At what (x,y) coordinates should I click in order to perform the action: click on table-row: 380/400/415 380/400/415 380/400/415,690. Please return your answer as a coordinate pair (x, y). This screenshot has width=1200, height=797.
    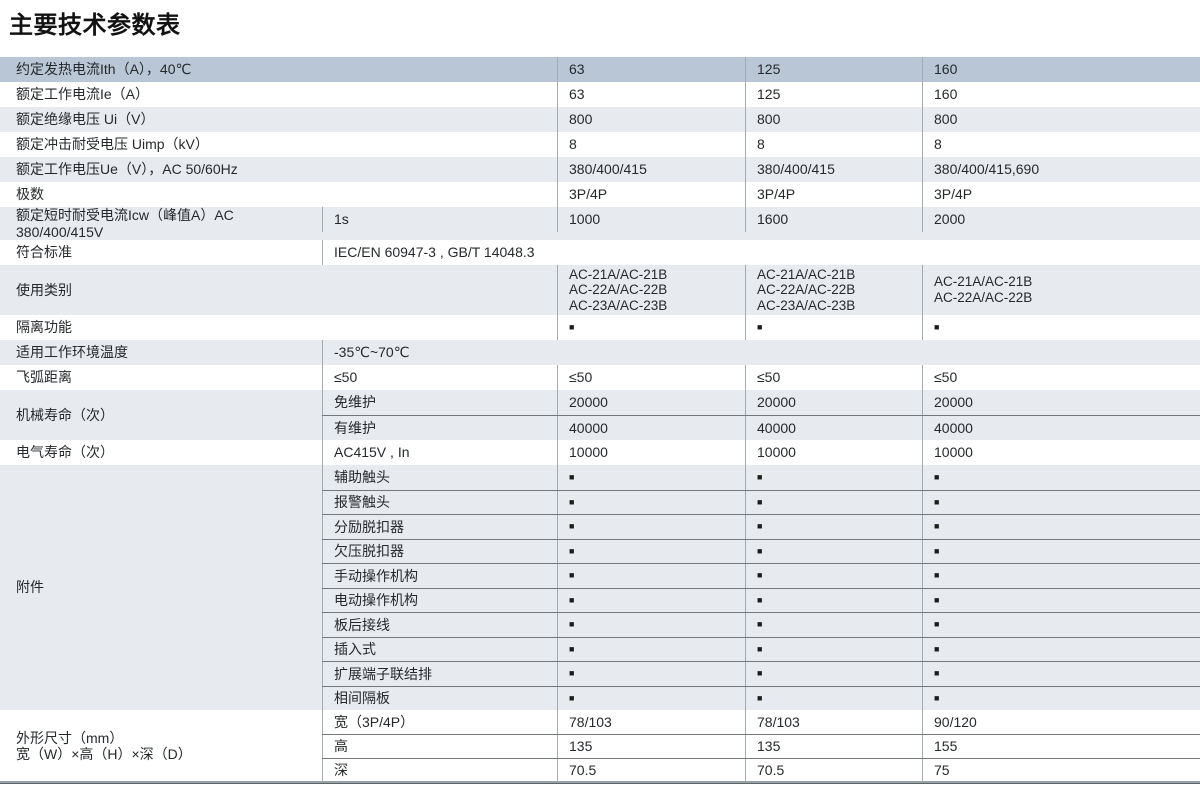
    Looking at the image, I should click on (878, 169).